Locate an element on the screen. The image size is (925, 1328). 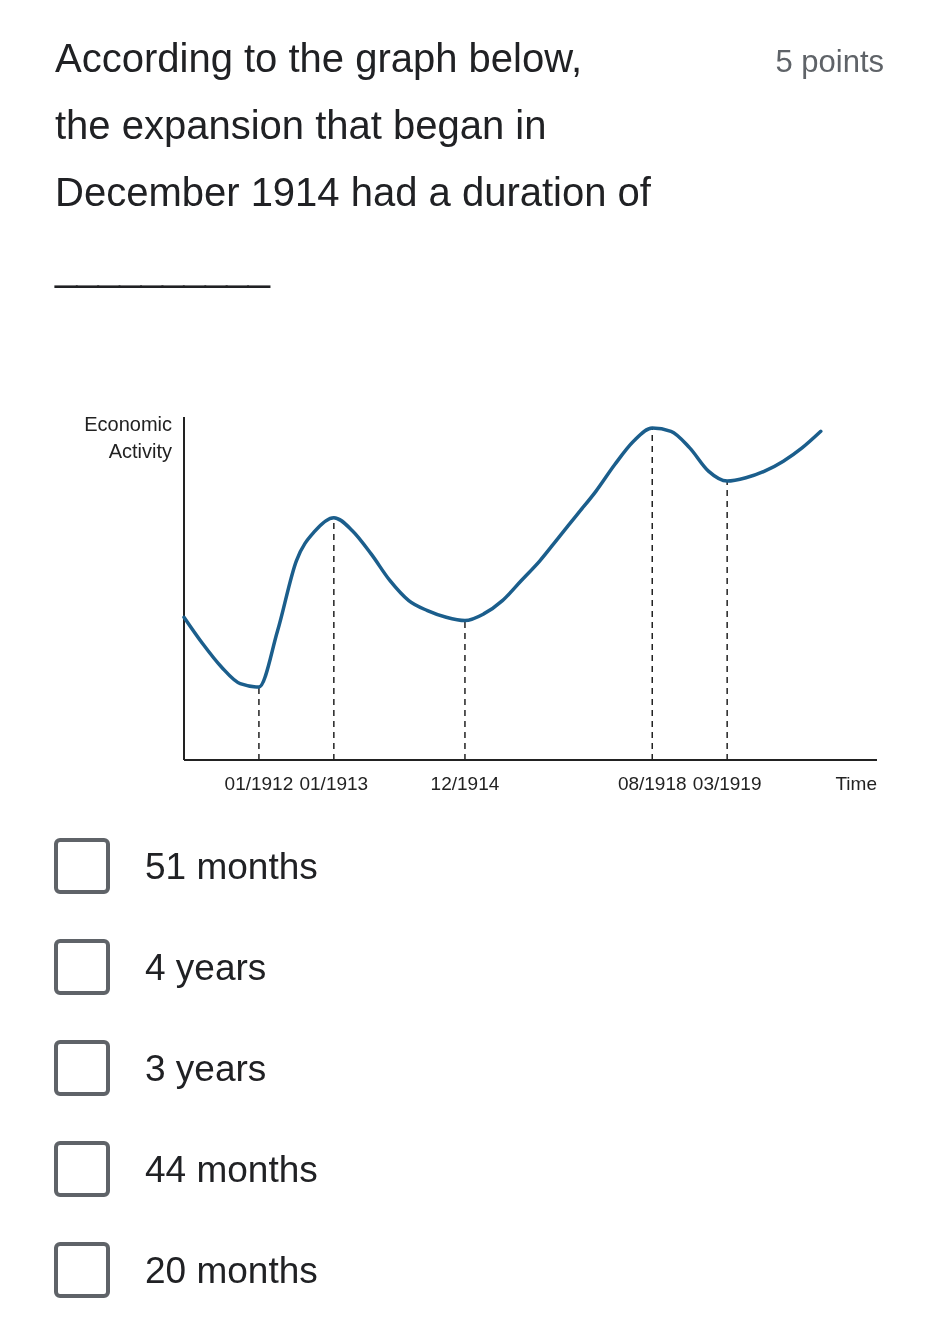
x-tick-label: 01/1913 is located at coordinates (334, 783).